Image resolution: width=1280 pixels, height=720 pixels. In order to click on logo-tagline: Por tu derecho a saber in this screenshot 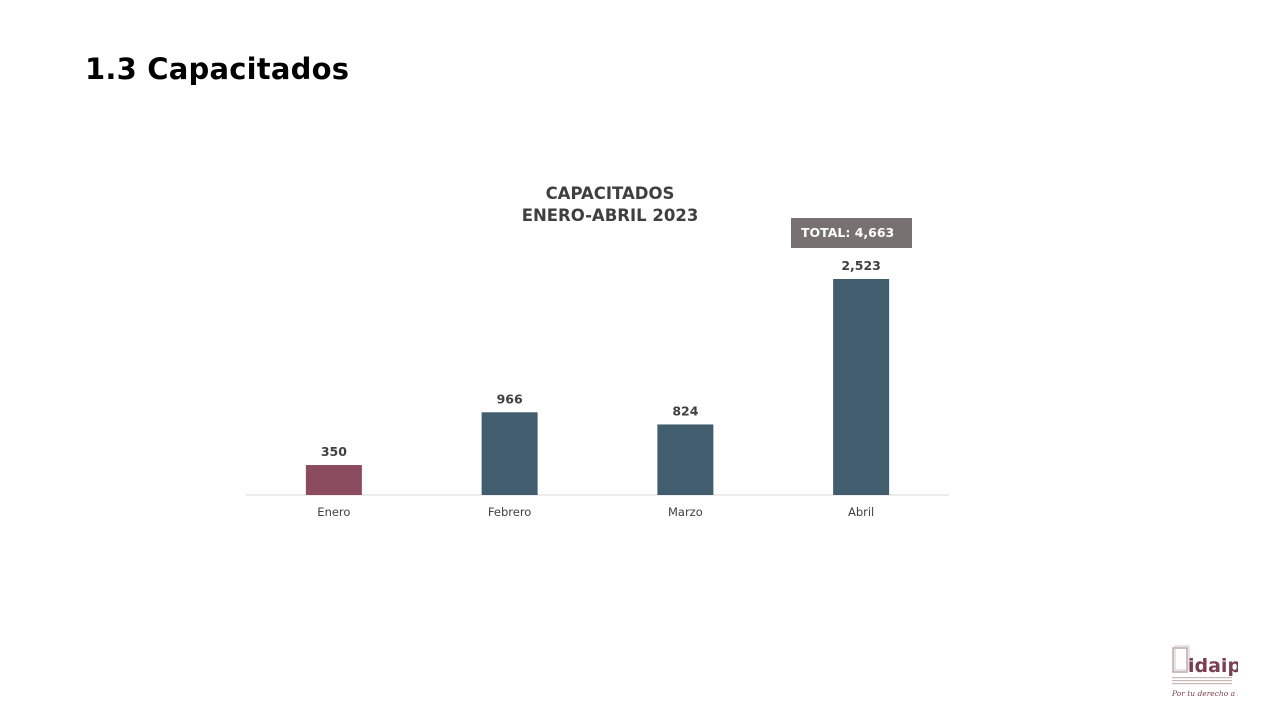, I will do `click(1204, 693)`.